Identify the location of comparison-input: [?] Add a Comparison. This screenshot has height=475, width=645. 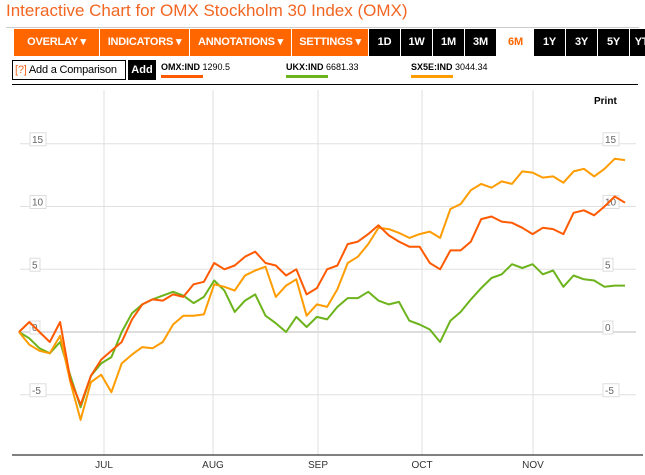
(69, 70).